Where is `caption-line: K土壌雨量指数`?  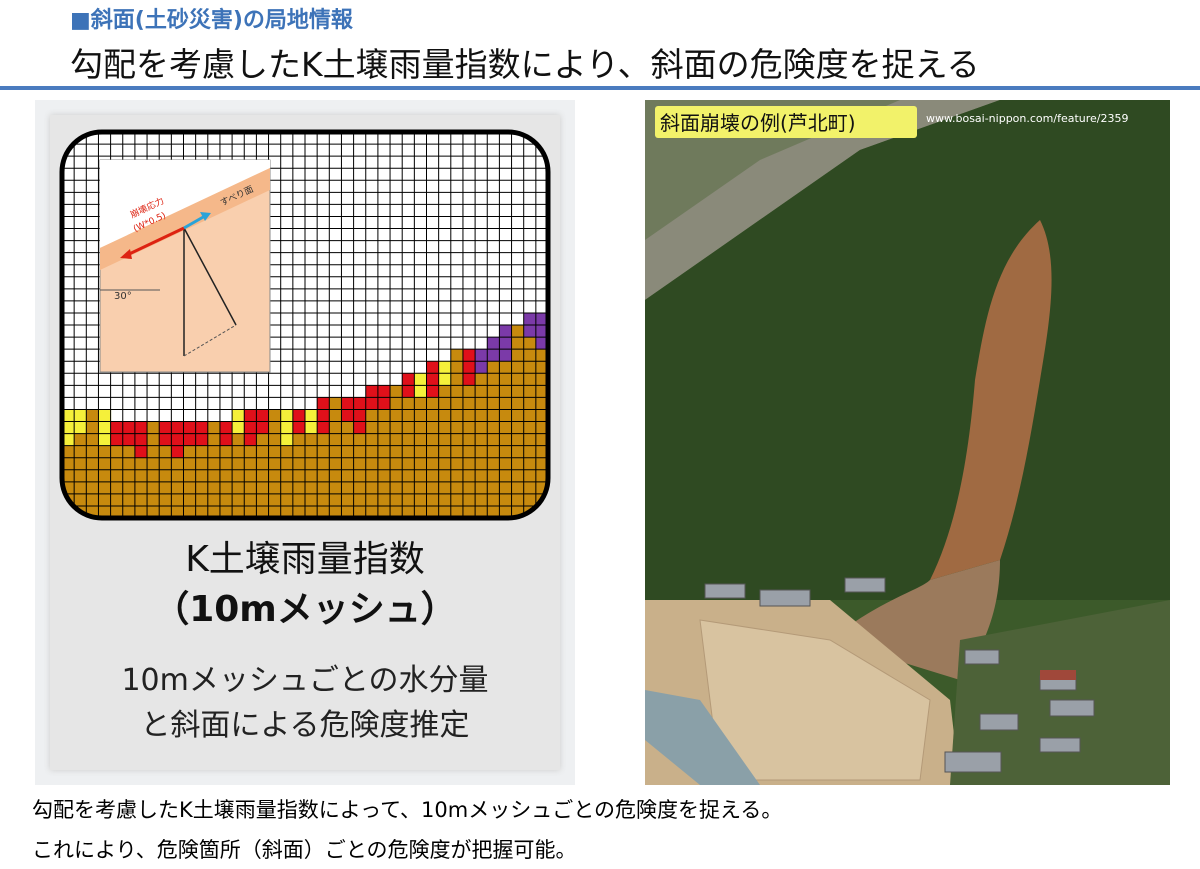
caption-line: K土壌雨量指数 is located at coordinates (305, 559).